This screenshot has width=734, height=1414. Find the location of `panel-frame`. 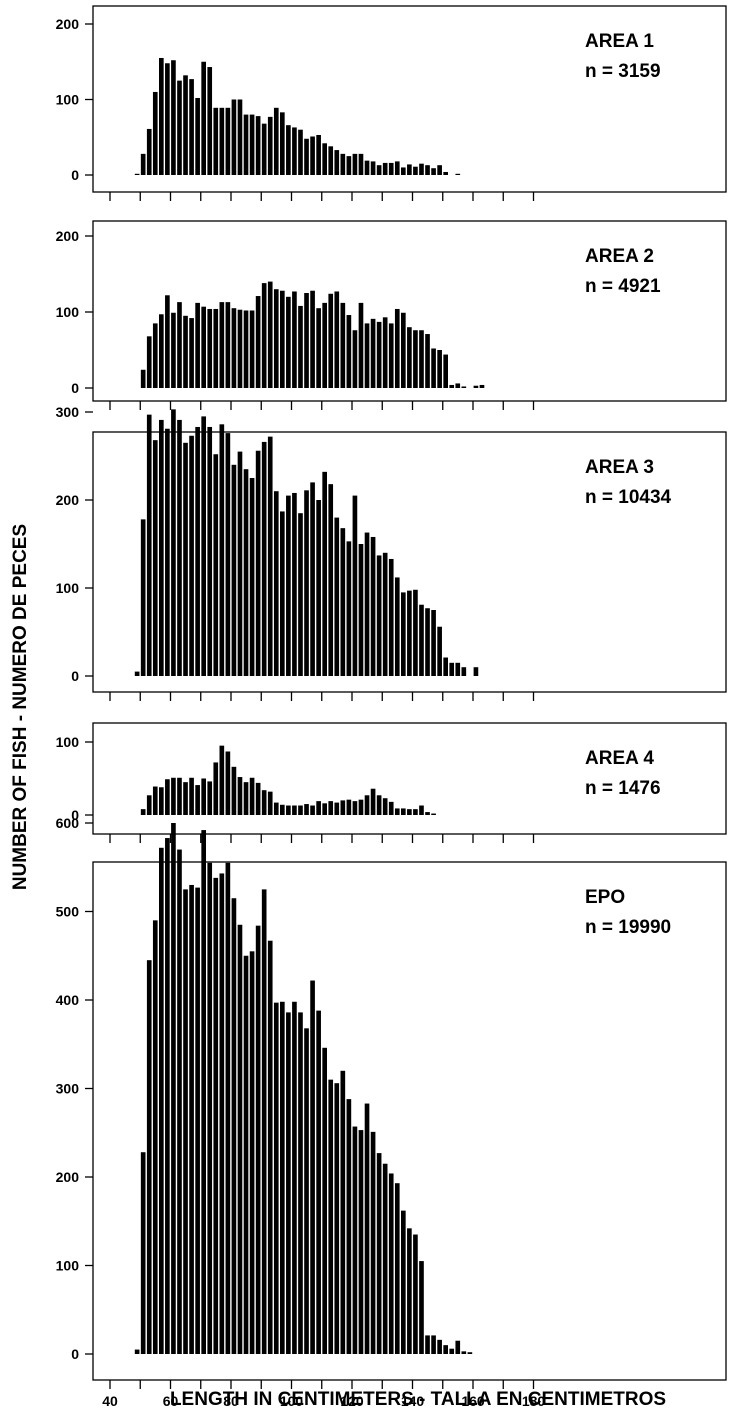

panel-frame is located at coordinates (409, 778).